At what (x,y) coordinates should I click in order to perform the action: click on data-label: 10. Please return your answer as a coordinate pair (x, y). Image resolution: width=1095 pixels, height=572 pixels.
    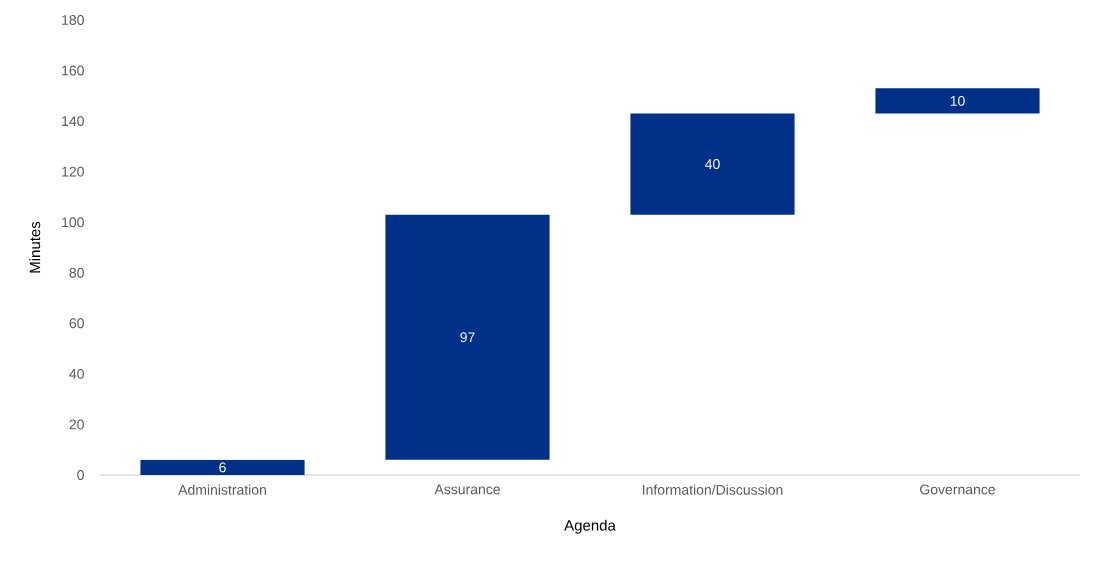
    Looking at the image, I should click on (957, 100).